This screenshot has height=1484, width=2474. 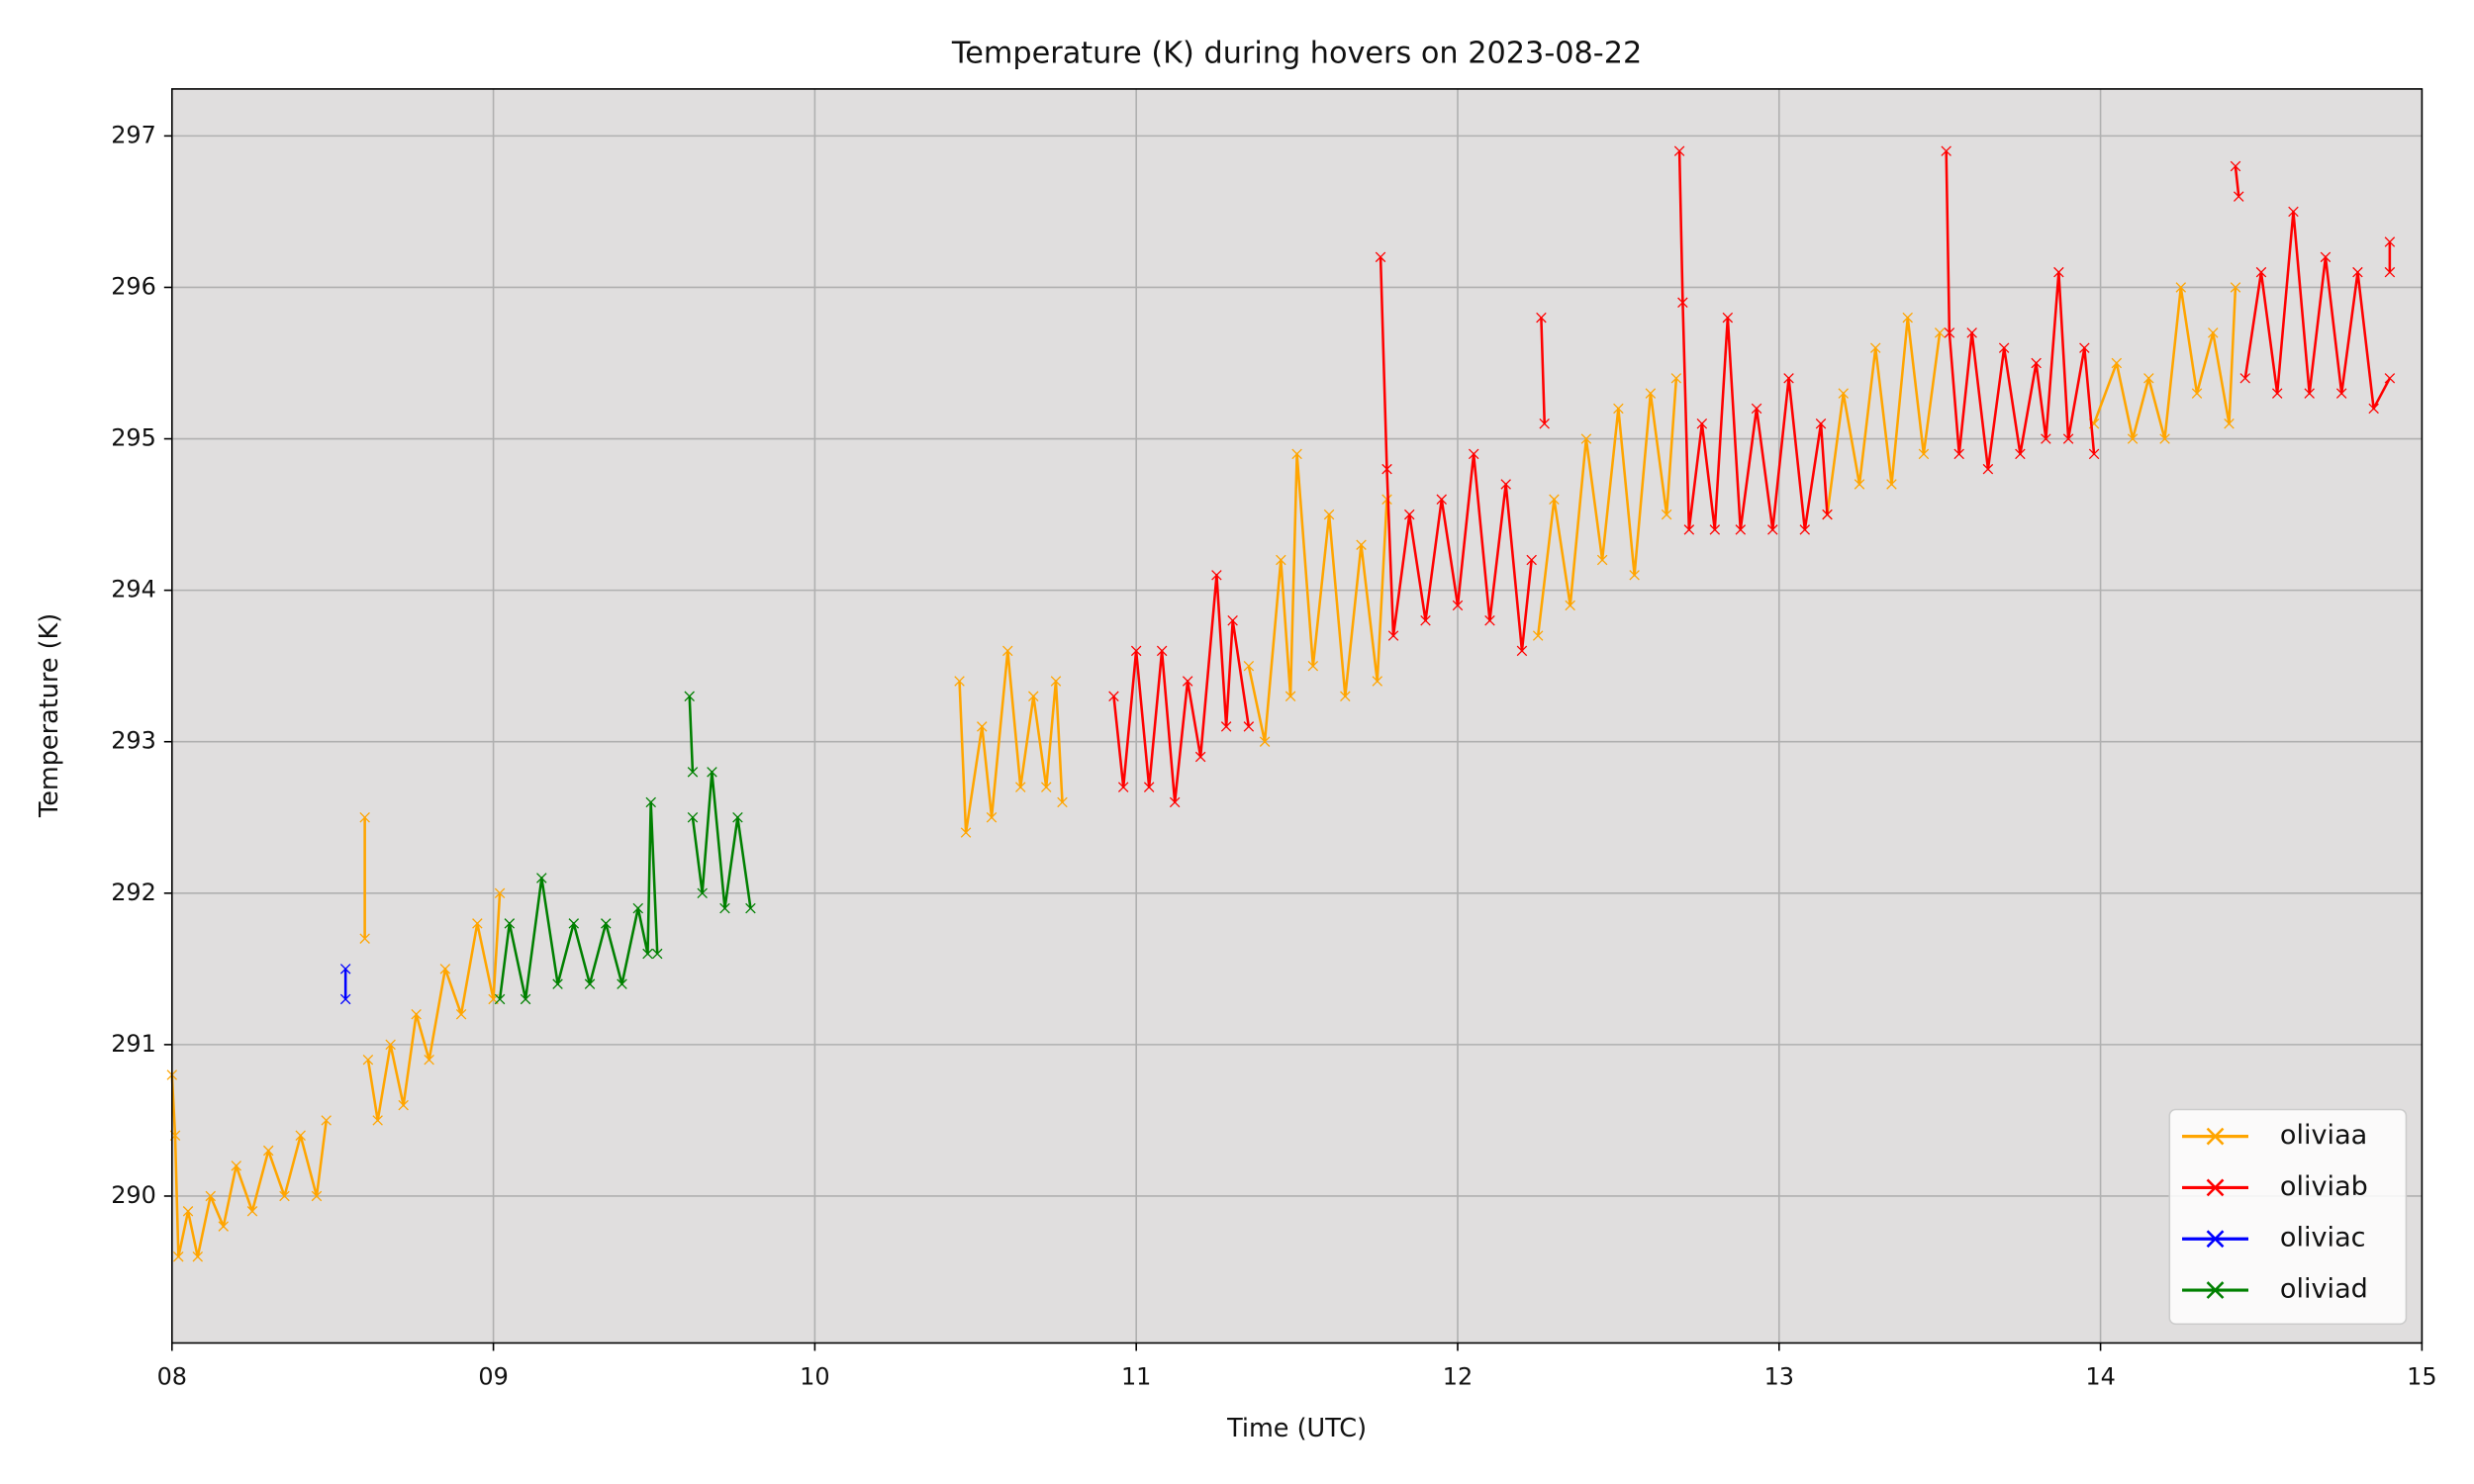 I want to click on y-tick-label: 292, so click(x=134, y=892).